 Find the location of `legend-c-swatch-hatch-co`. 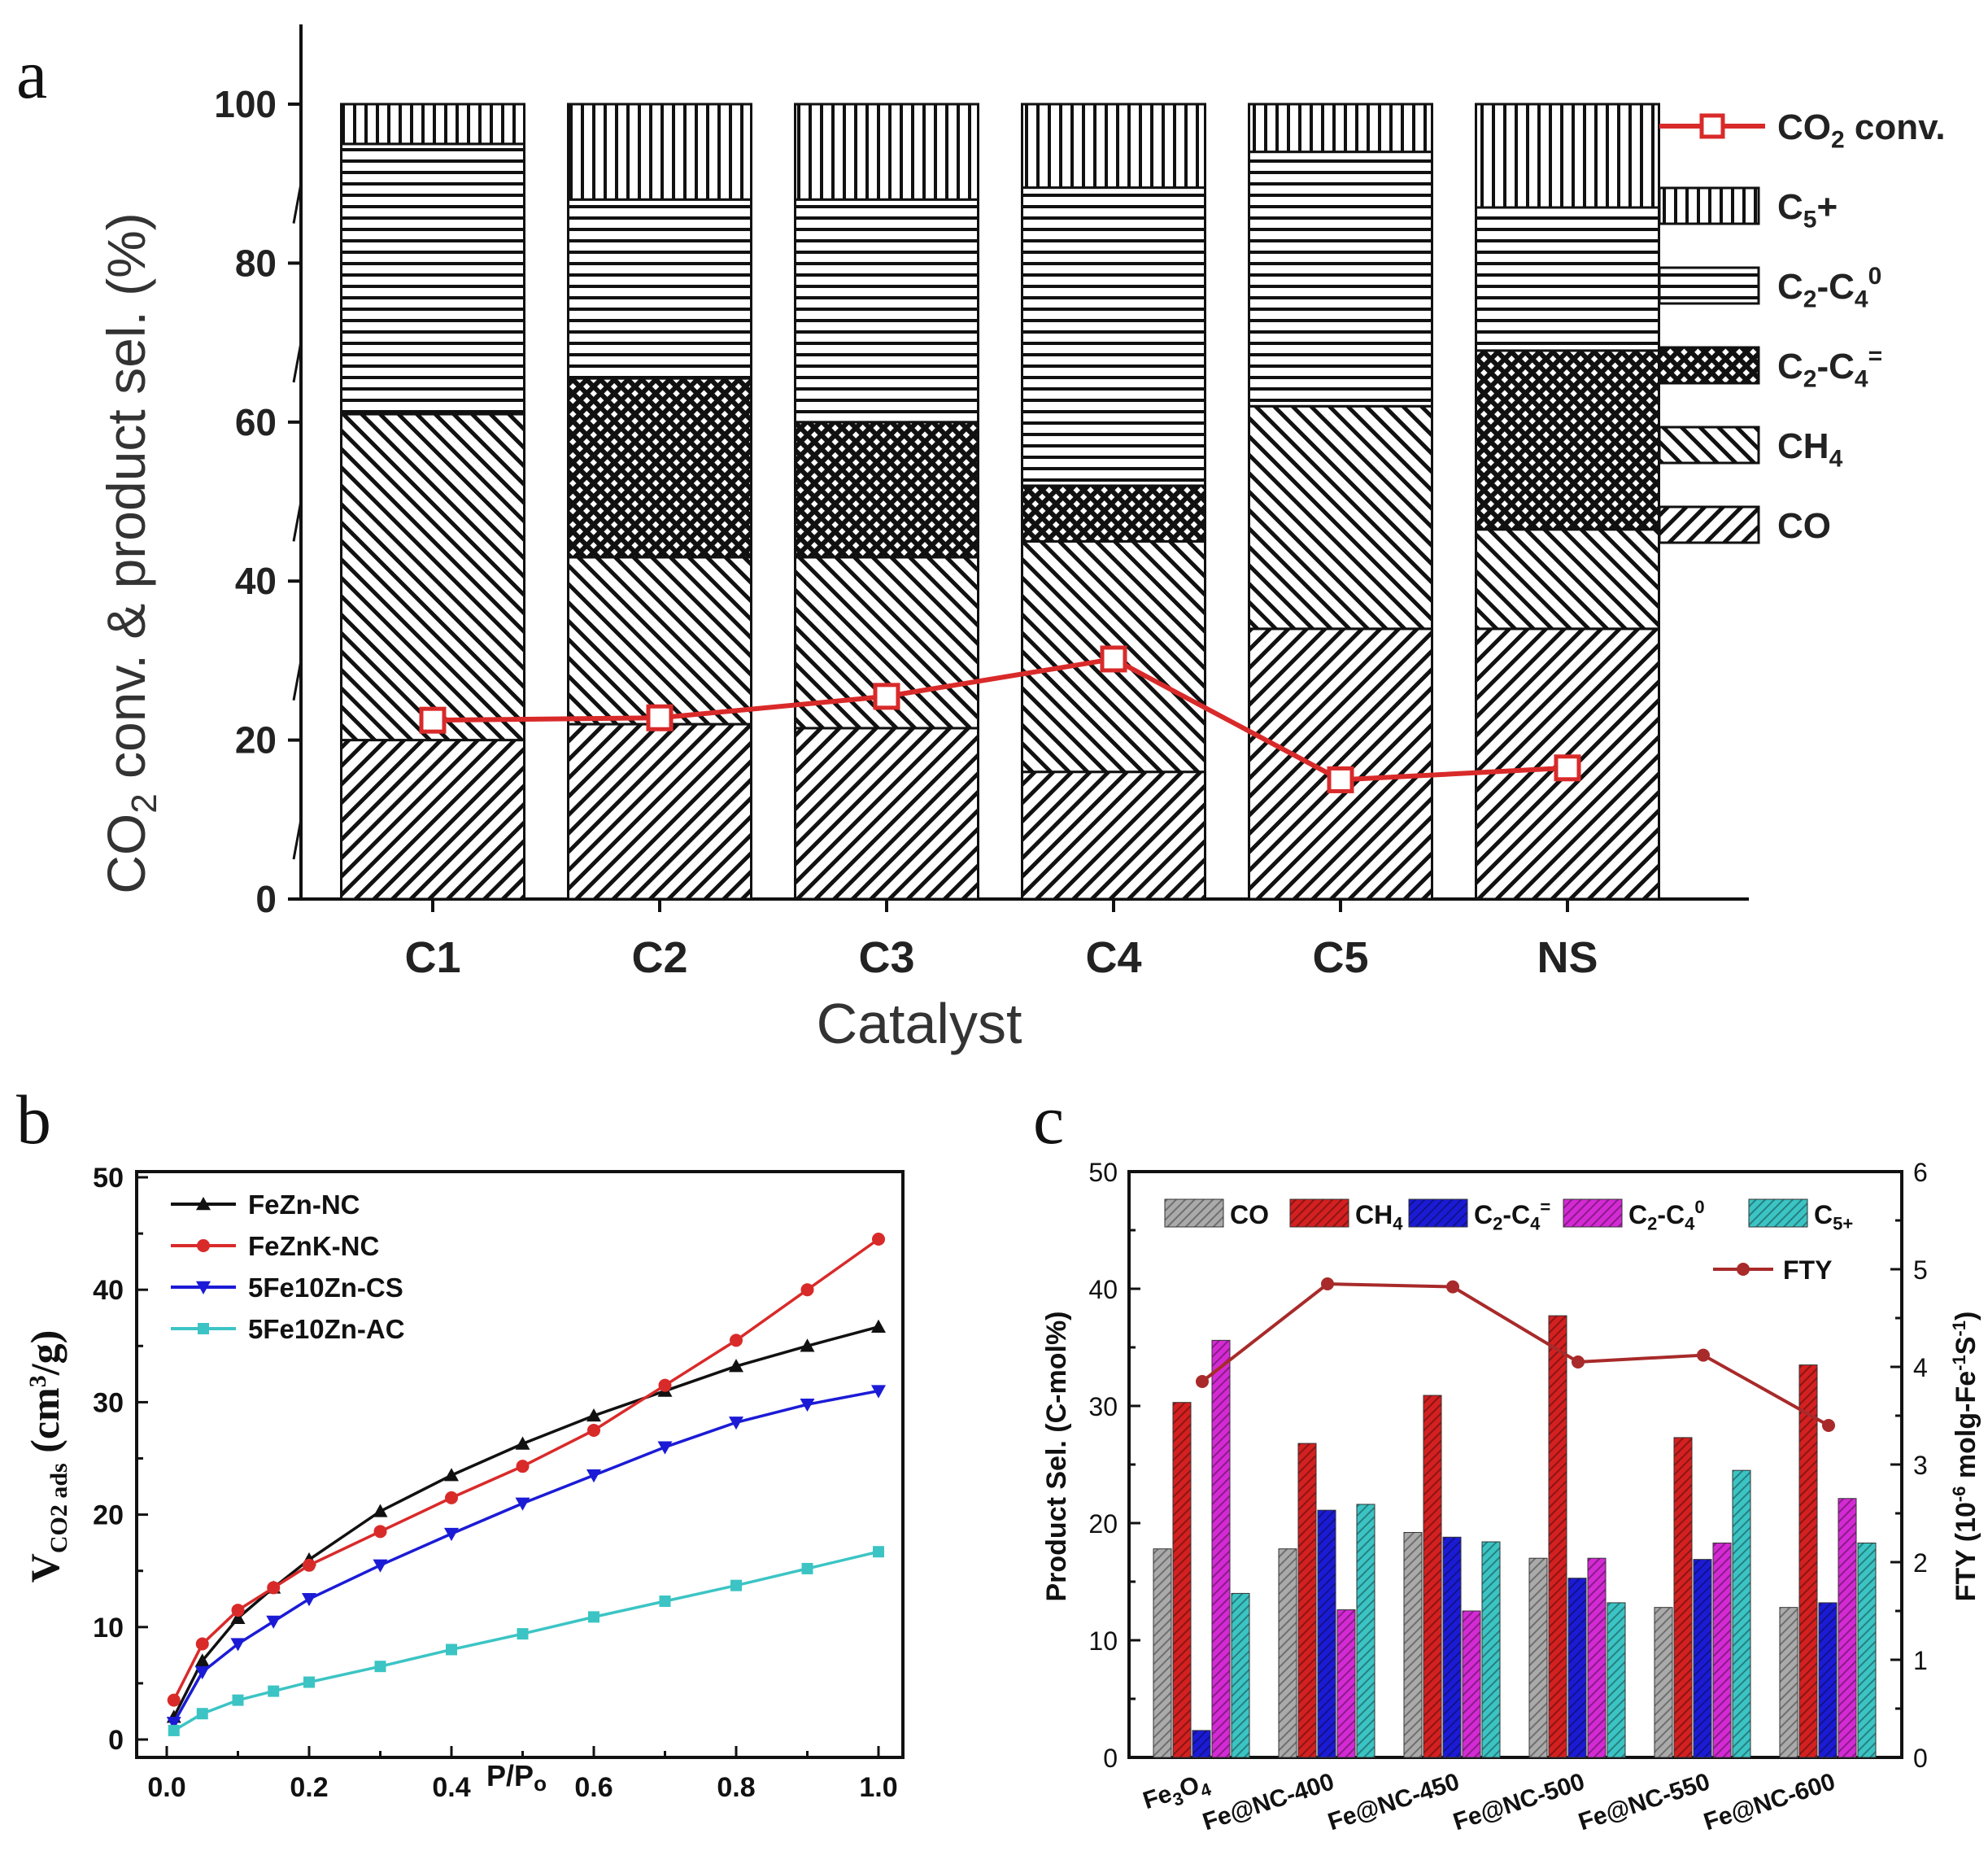

legend-c-swatch-hatch-co is located at coordinates (1194, 1213).